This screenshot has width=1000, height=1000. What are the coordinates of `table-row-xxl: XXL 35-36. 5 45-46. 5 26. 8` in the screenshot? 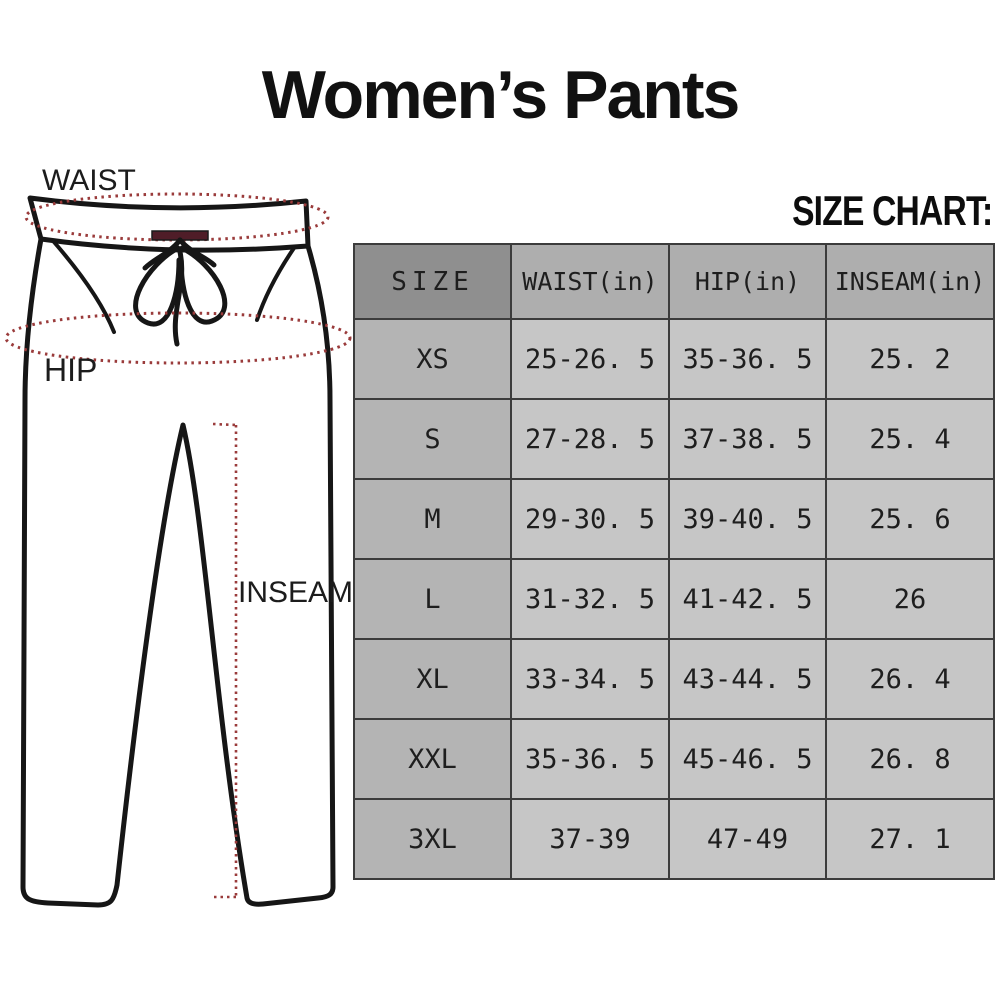 It's located at (674, 759).